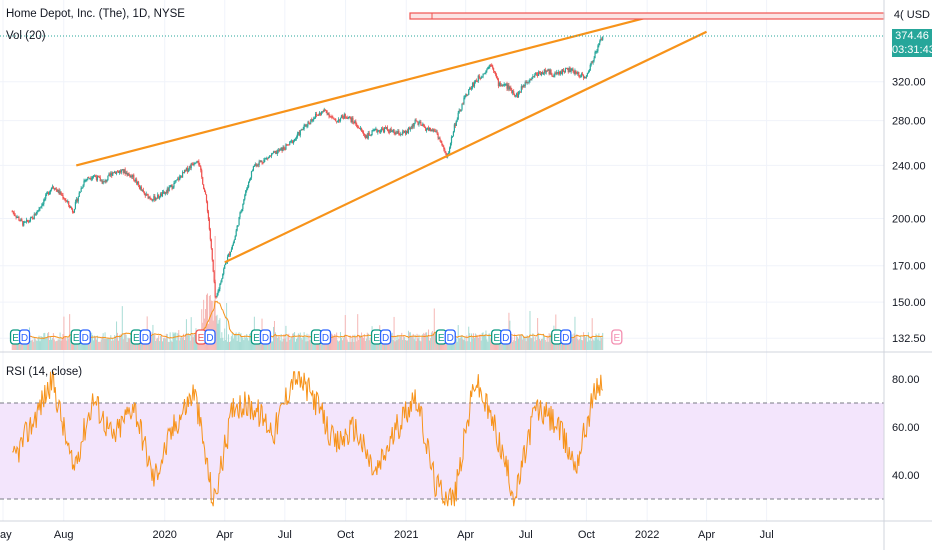 The width and height of the screenshot is (932, 550). I want to click on currency-label: 4( USD, so click(912, 15).